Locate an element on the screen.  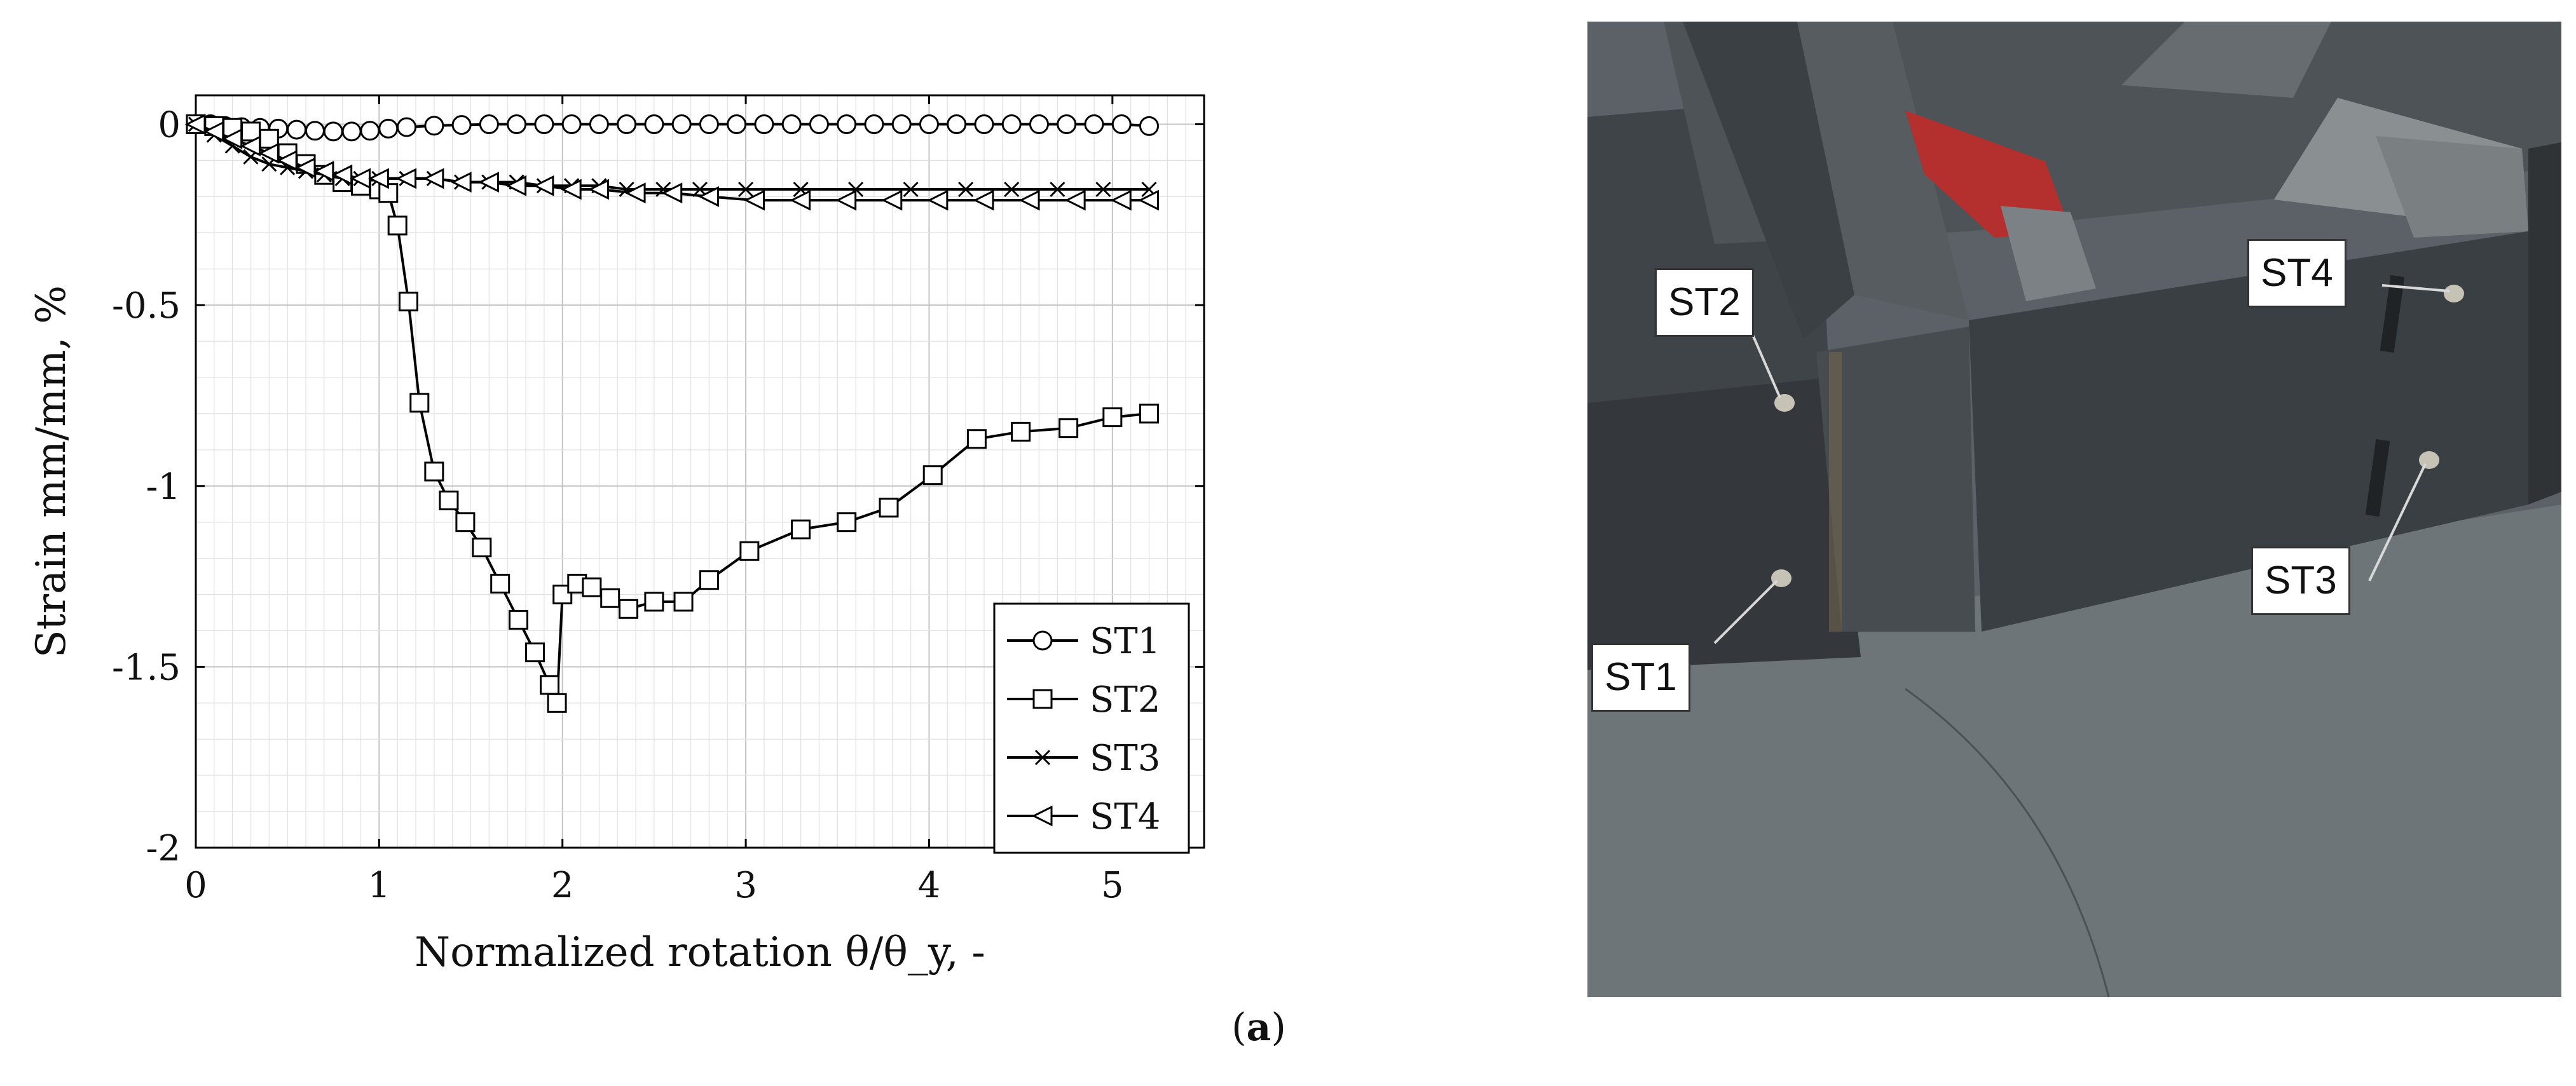
y-tick-label: -1.5 is located at coordinates (146, 667).